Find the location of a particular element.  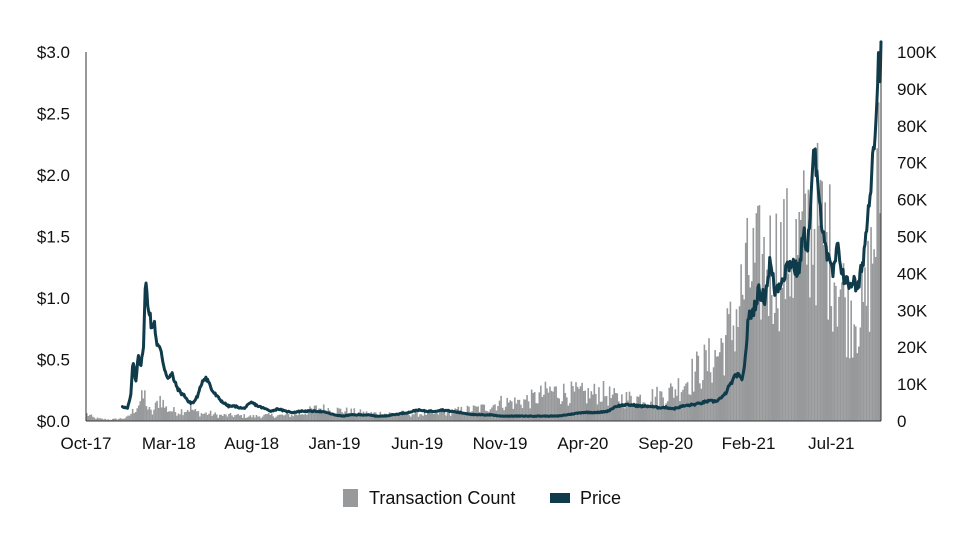

y-left-tick-label: $0.0 is located at coordinates (53, 421).